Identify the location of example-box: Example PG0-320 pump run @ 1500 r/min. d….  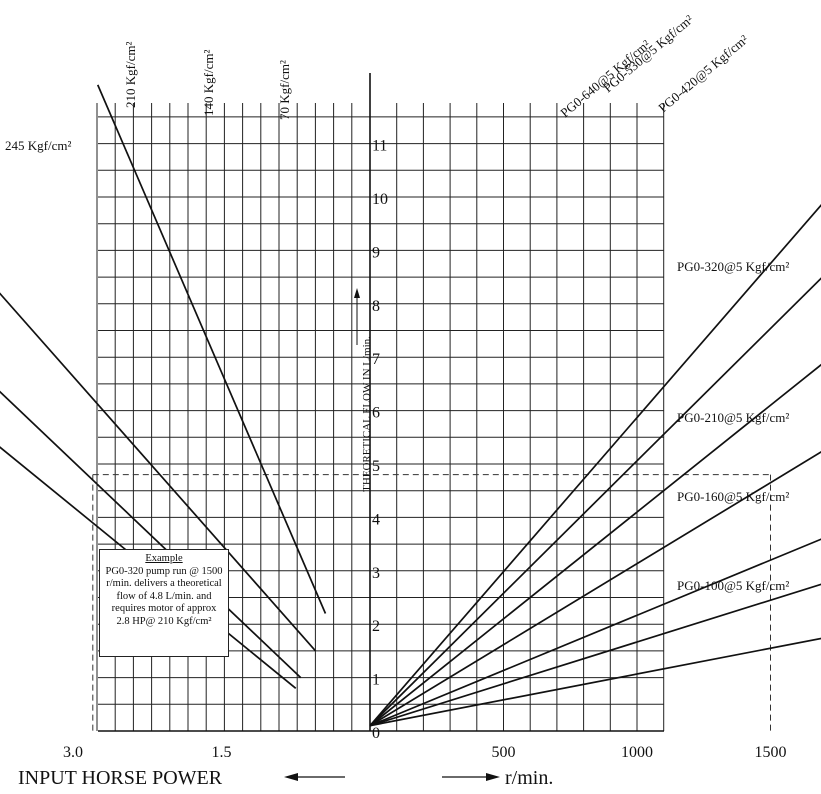
(164, 603).